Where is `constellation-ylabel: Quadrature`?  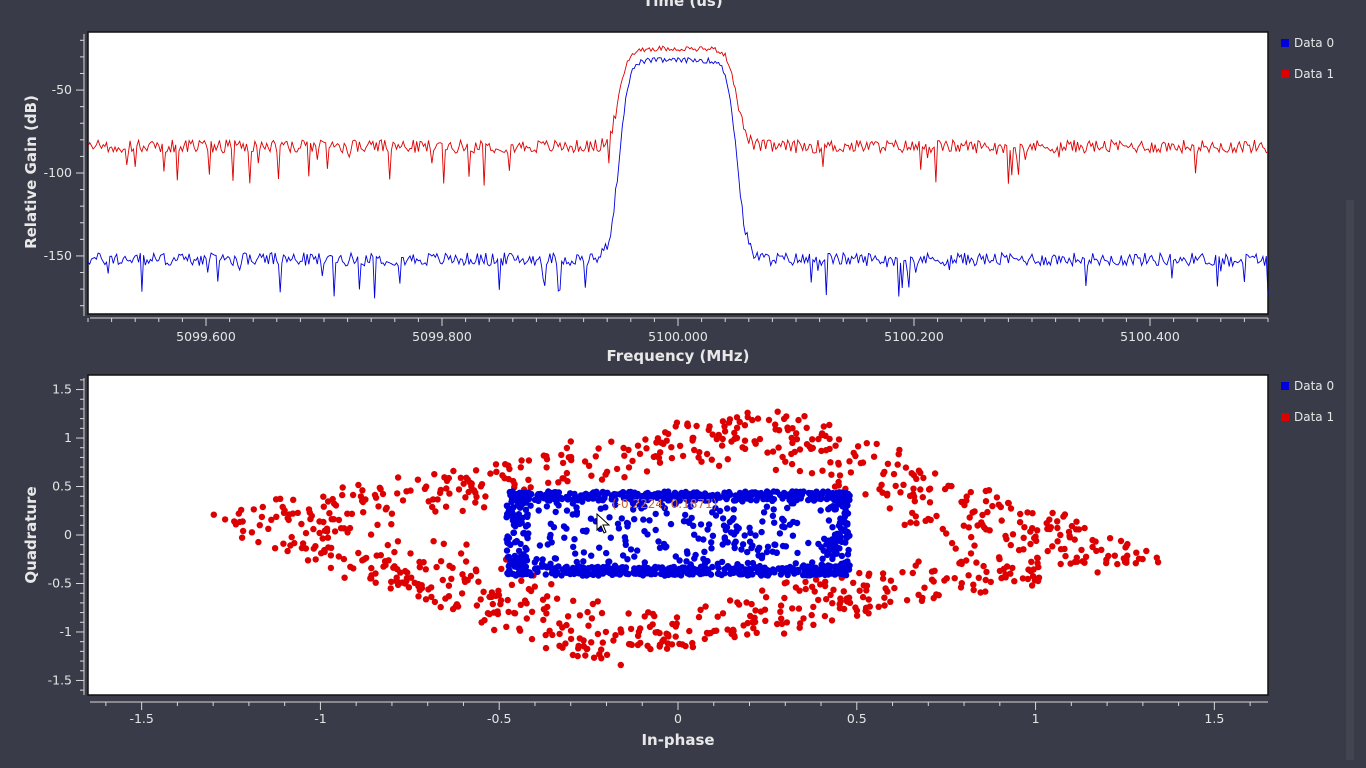
constellation-ylabel: Quadrature is located at coordinates (31, 534).